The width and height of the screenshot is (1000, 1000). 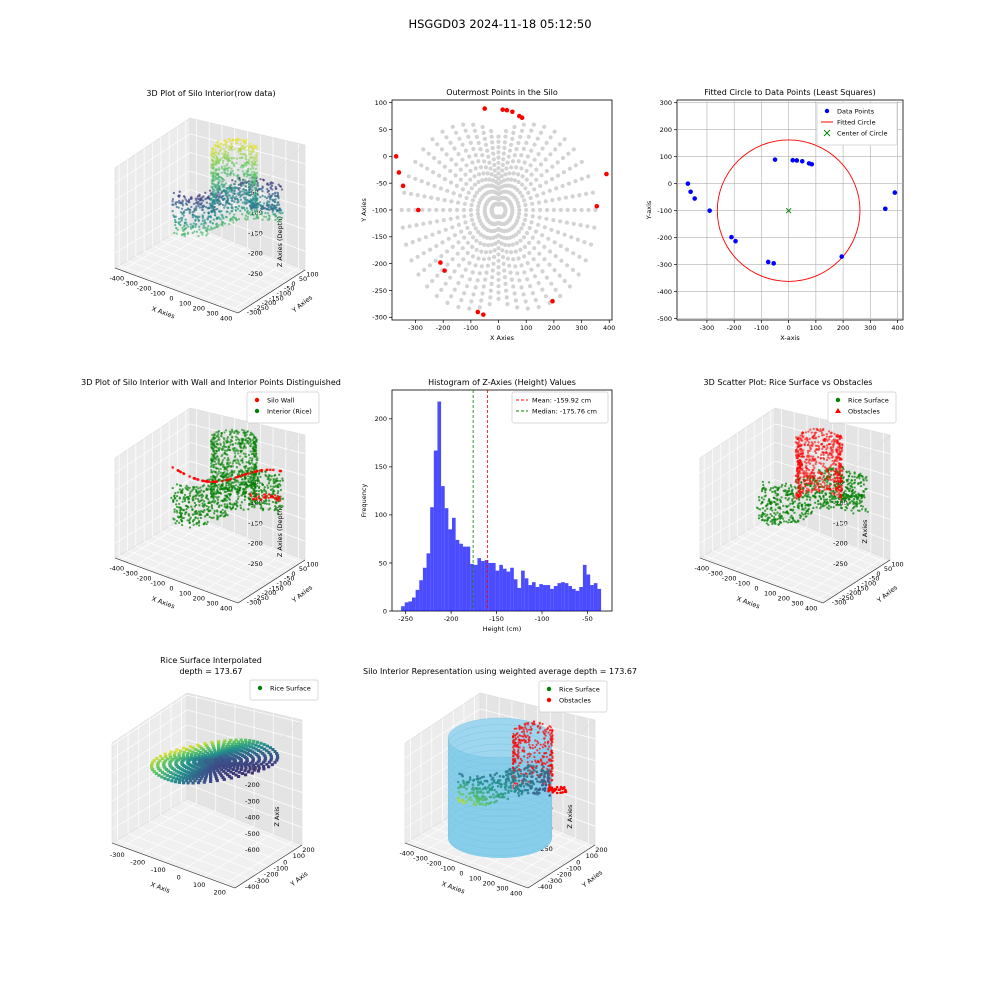 I want to click on x-tick-label: -300, so click(x=715, y=574).